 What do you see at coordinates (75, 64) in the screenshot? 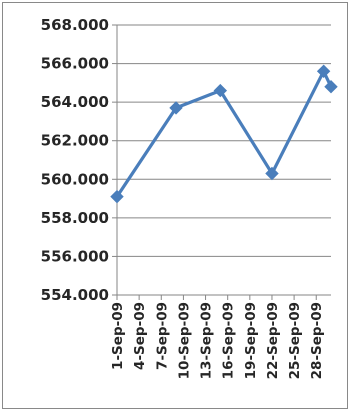
I see `y-tick-label: 566.000` at bounding box center [75, 64].